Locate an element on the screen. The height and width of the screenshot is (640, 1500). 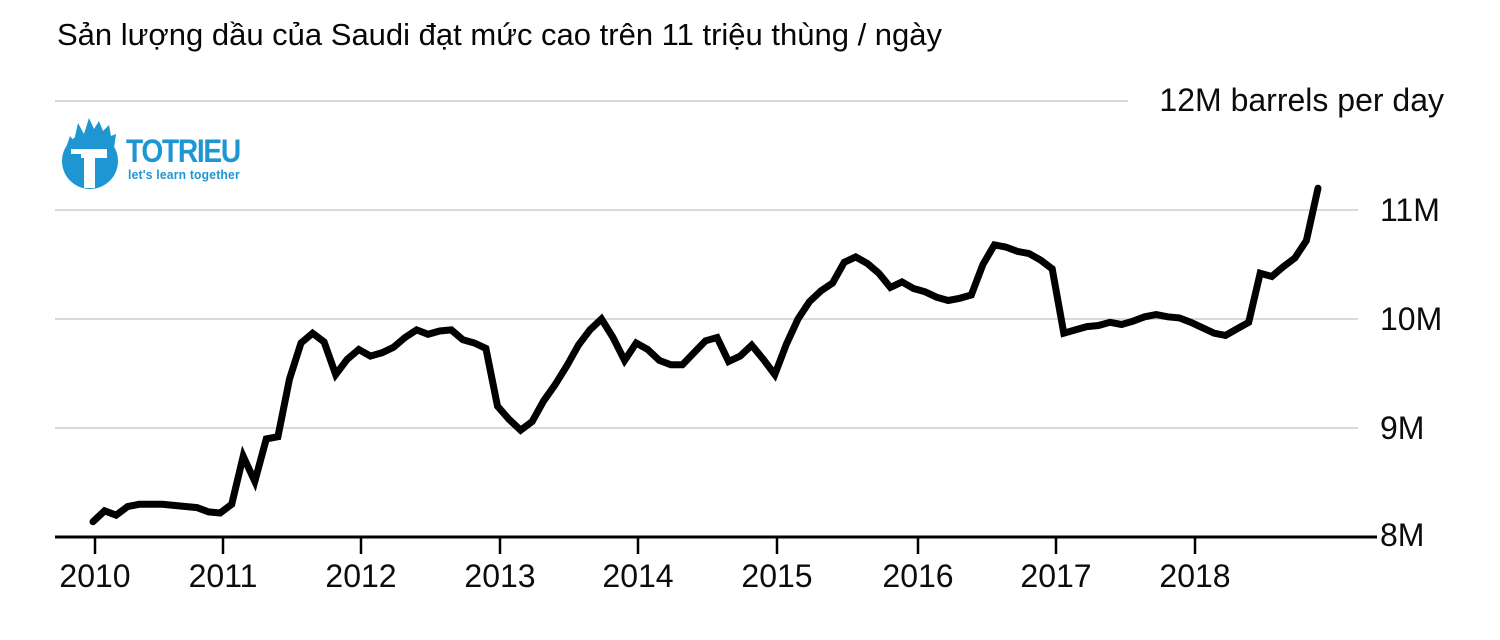
y-tick-label-9m: 9M is located at coordinates (1402, 428).